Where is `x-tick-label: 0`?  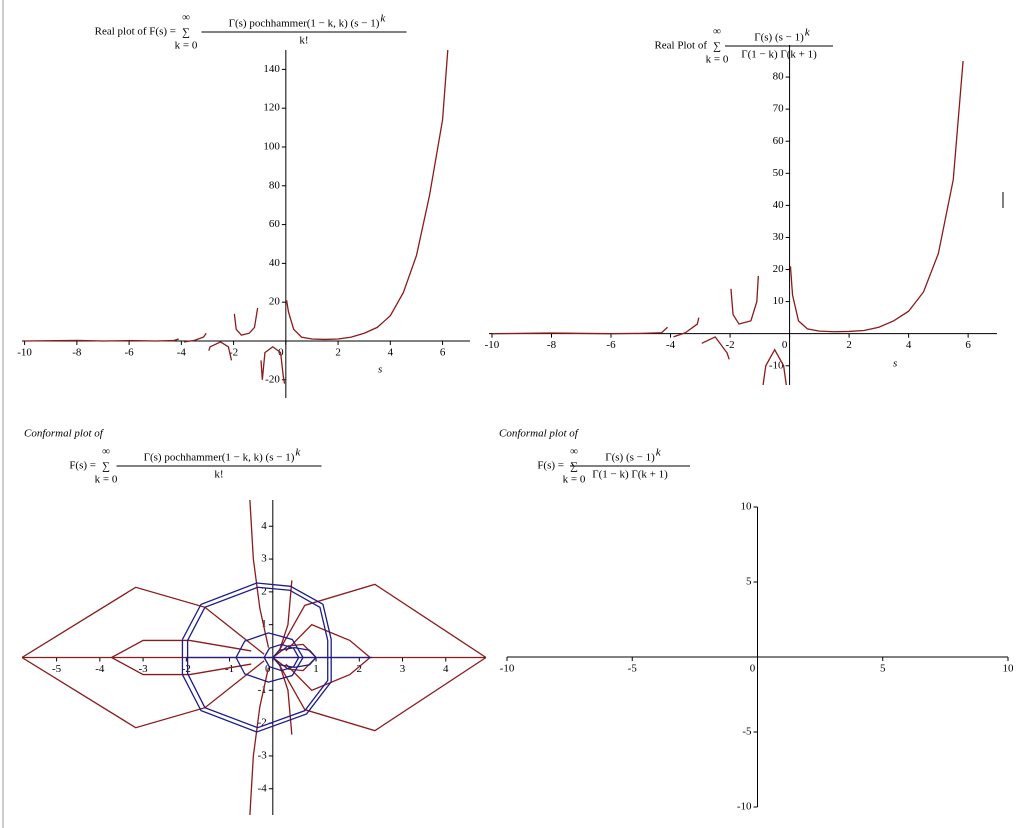
x-tick-label: 0 is located at coordinates (785, 345).